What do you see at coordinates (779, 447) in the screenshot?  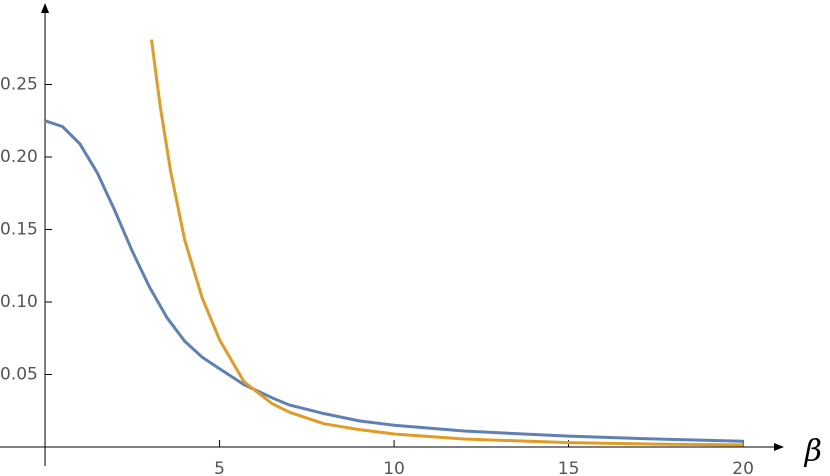 I see `x-axis-arrow` at bounding box center [779, 447].